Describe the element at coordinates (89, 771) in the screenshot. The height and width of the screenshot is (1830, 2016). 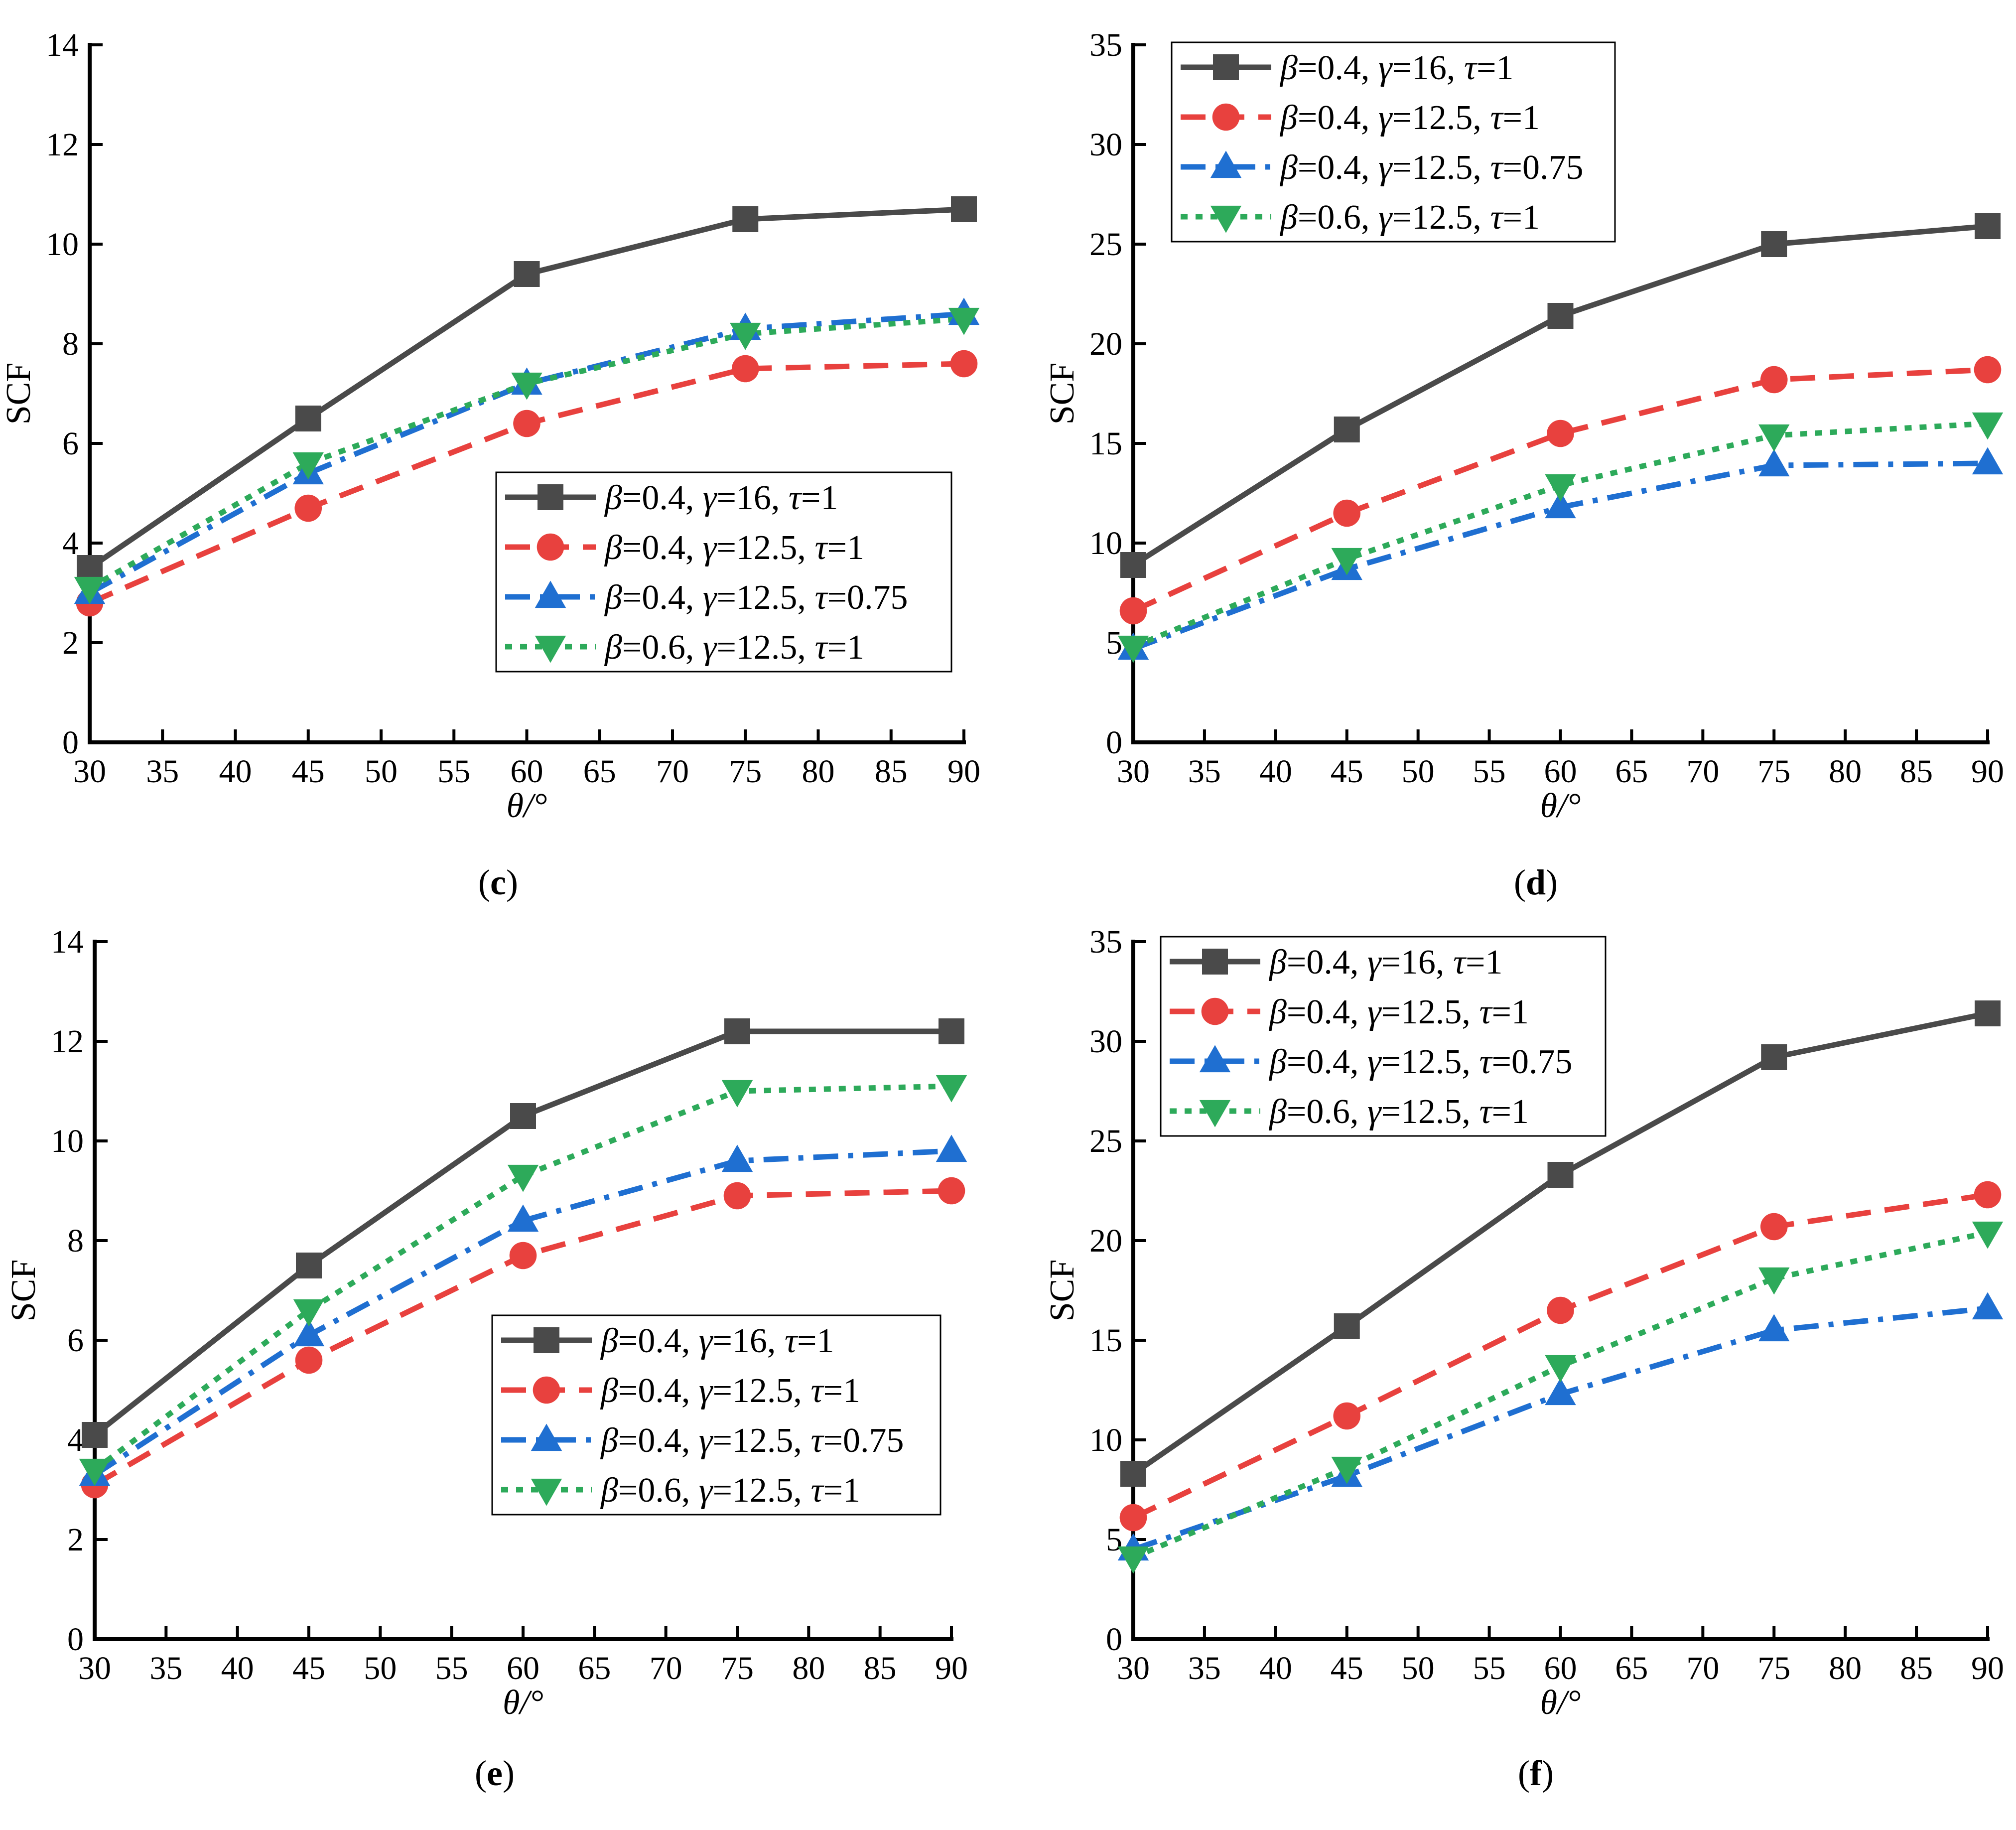
I see `x-tick-label: 30` at that location.